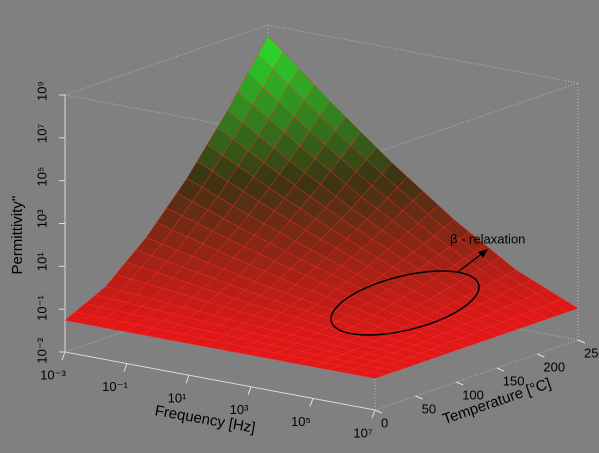 This screenshot has height=453, width=599. I want to click on z-tick-label: 10³, so click(41, 218).